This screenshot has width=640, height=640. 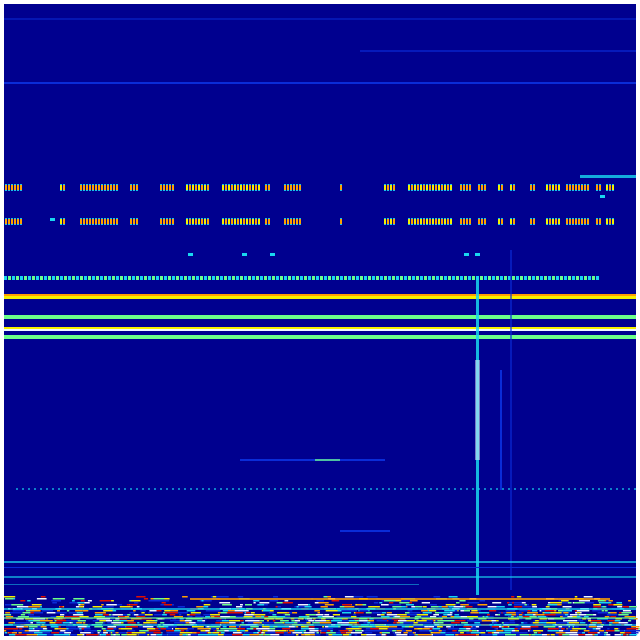 I want to click on pulse-dot, so click(x=244, y=254).